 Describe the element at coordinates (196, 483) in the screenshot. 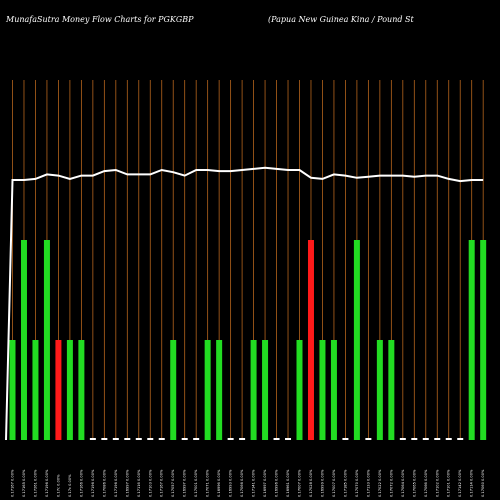

I see `x-tick-label: 0.17001 0.00%` at that location.